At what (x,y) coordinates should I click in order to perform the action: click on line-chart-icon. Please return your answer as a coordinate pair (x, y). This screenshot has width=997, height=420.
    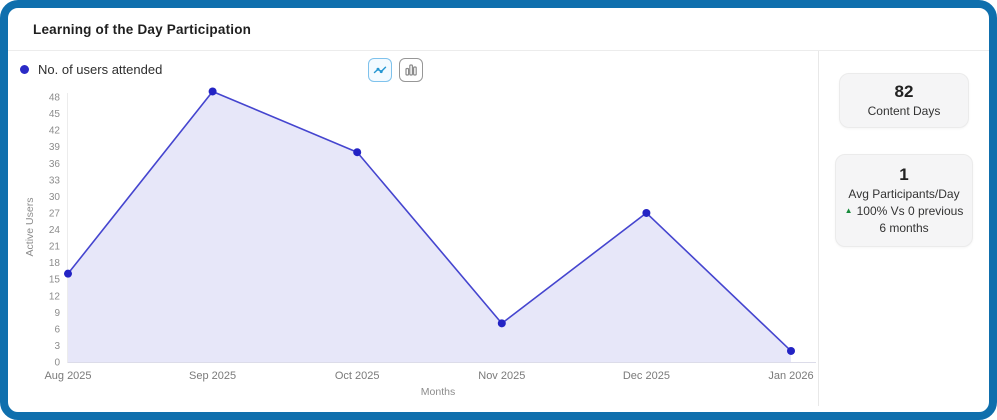
    Looking at the image, I should click on (380, 70).